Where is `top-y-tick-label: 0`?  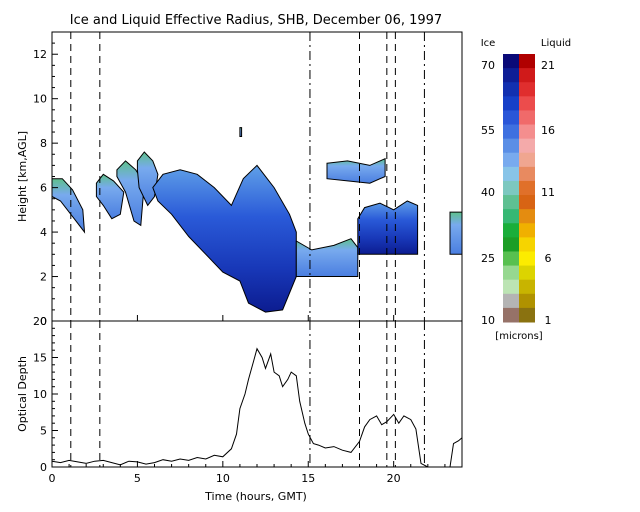
top-y-tick-label: 0 is located at coordinates (43, 321).